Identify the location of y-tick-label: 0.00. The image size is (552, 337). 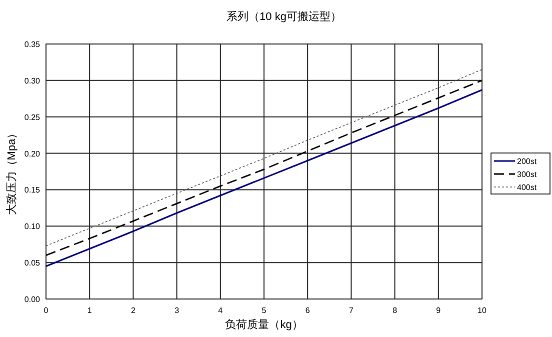
(32, 299).